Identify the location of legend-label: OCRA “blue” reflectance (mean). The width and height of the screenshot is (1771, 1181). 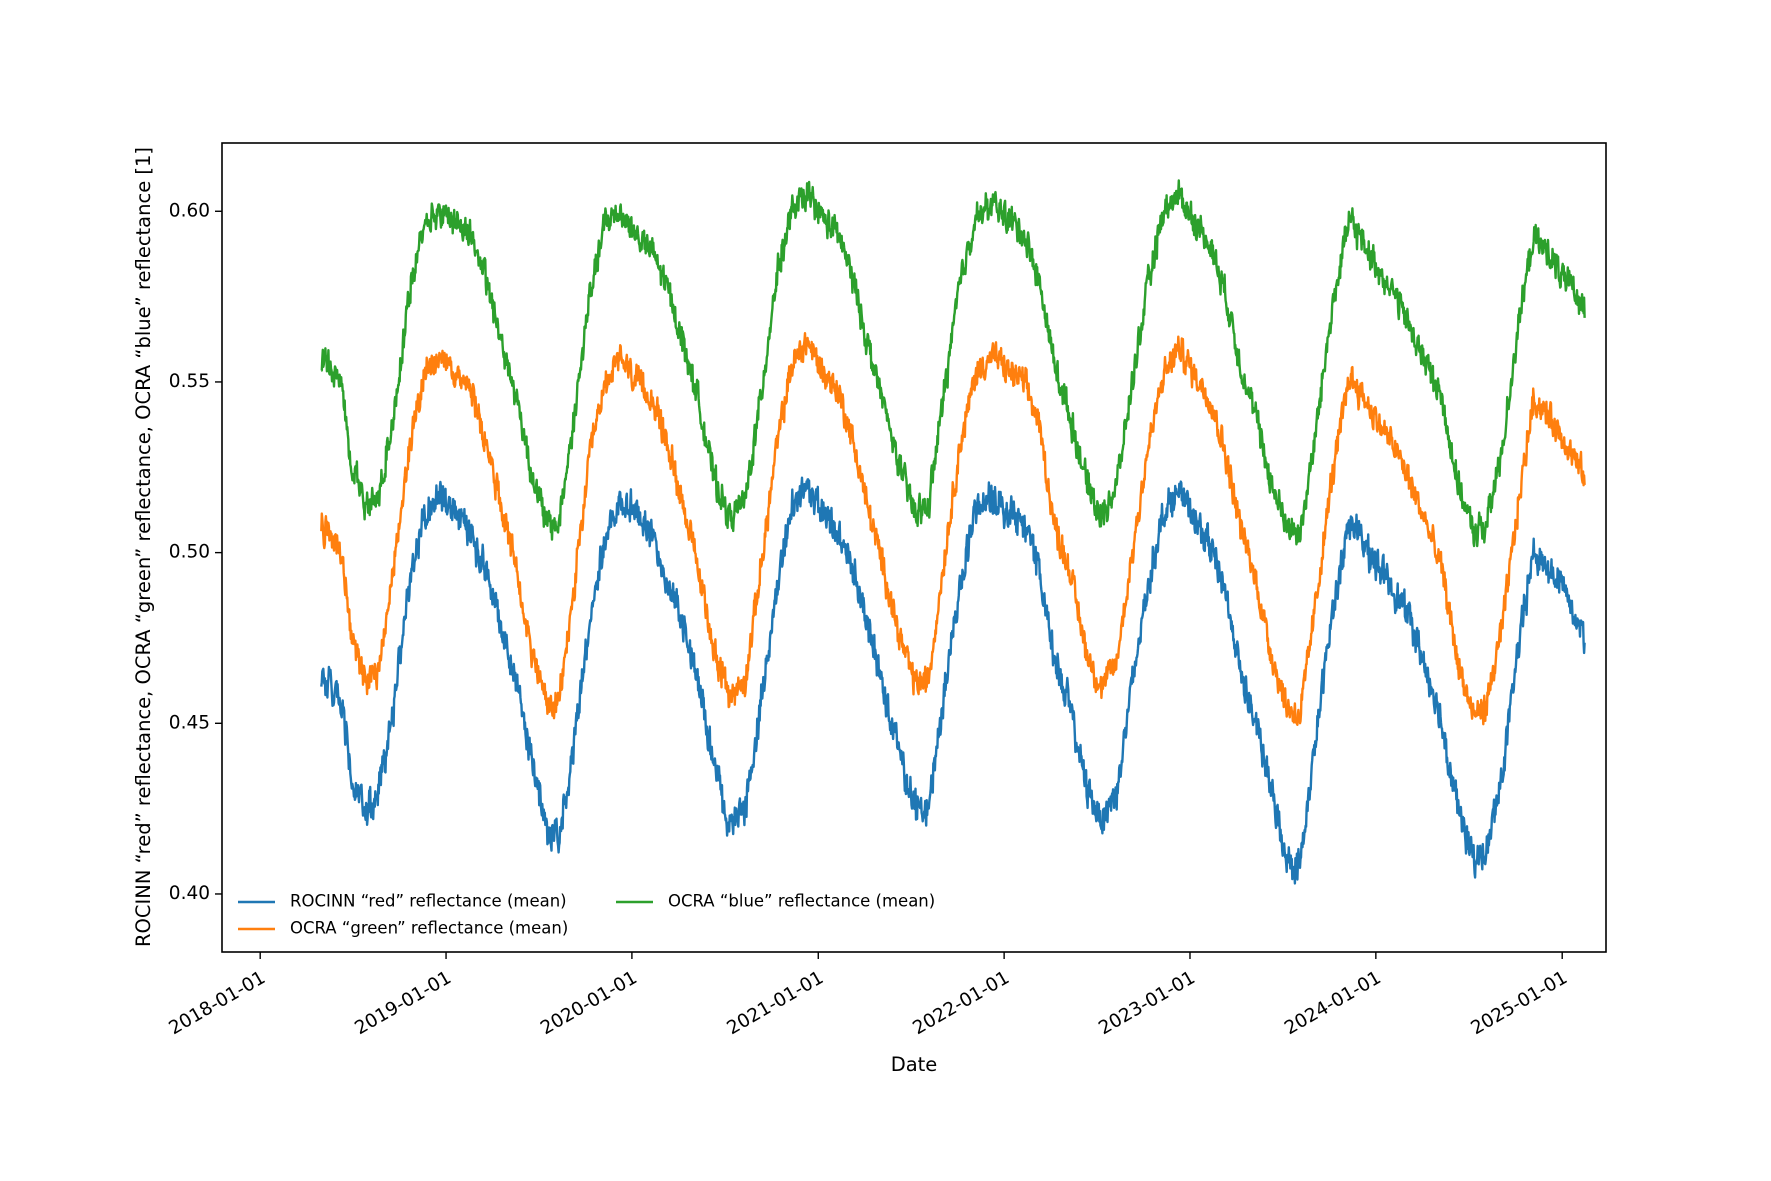
(801, 901).